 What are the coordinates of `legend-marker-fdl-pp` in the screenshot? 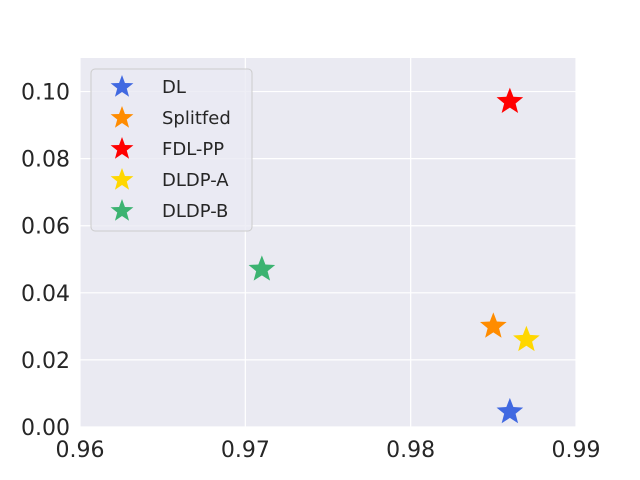 It's located at (122, 148).